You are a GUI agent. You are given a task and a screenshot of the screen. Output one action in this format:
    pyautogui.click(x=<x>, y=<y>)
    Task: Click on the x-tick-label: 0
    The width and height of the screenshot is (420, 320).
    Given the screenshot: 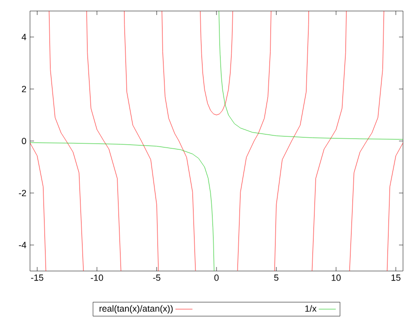 What is the action you would take?
    pyautogui.click(x=216, y=277)
    